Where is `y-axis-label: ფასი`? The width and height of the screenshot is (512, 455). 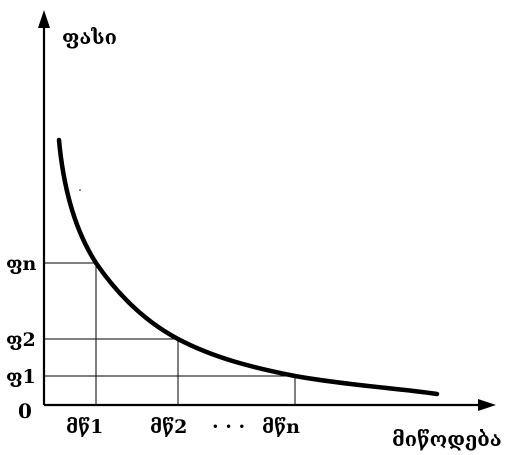
y-axis-label: ფასი is located at coordinates (89, 37).